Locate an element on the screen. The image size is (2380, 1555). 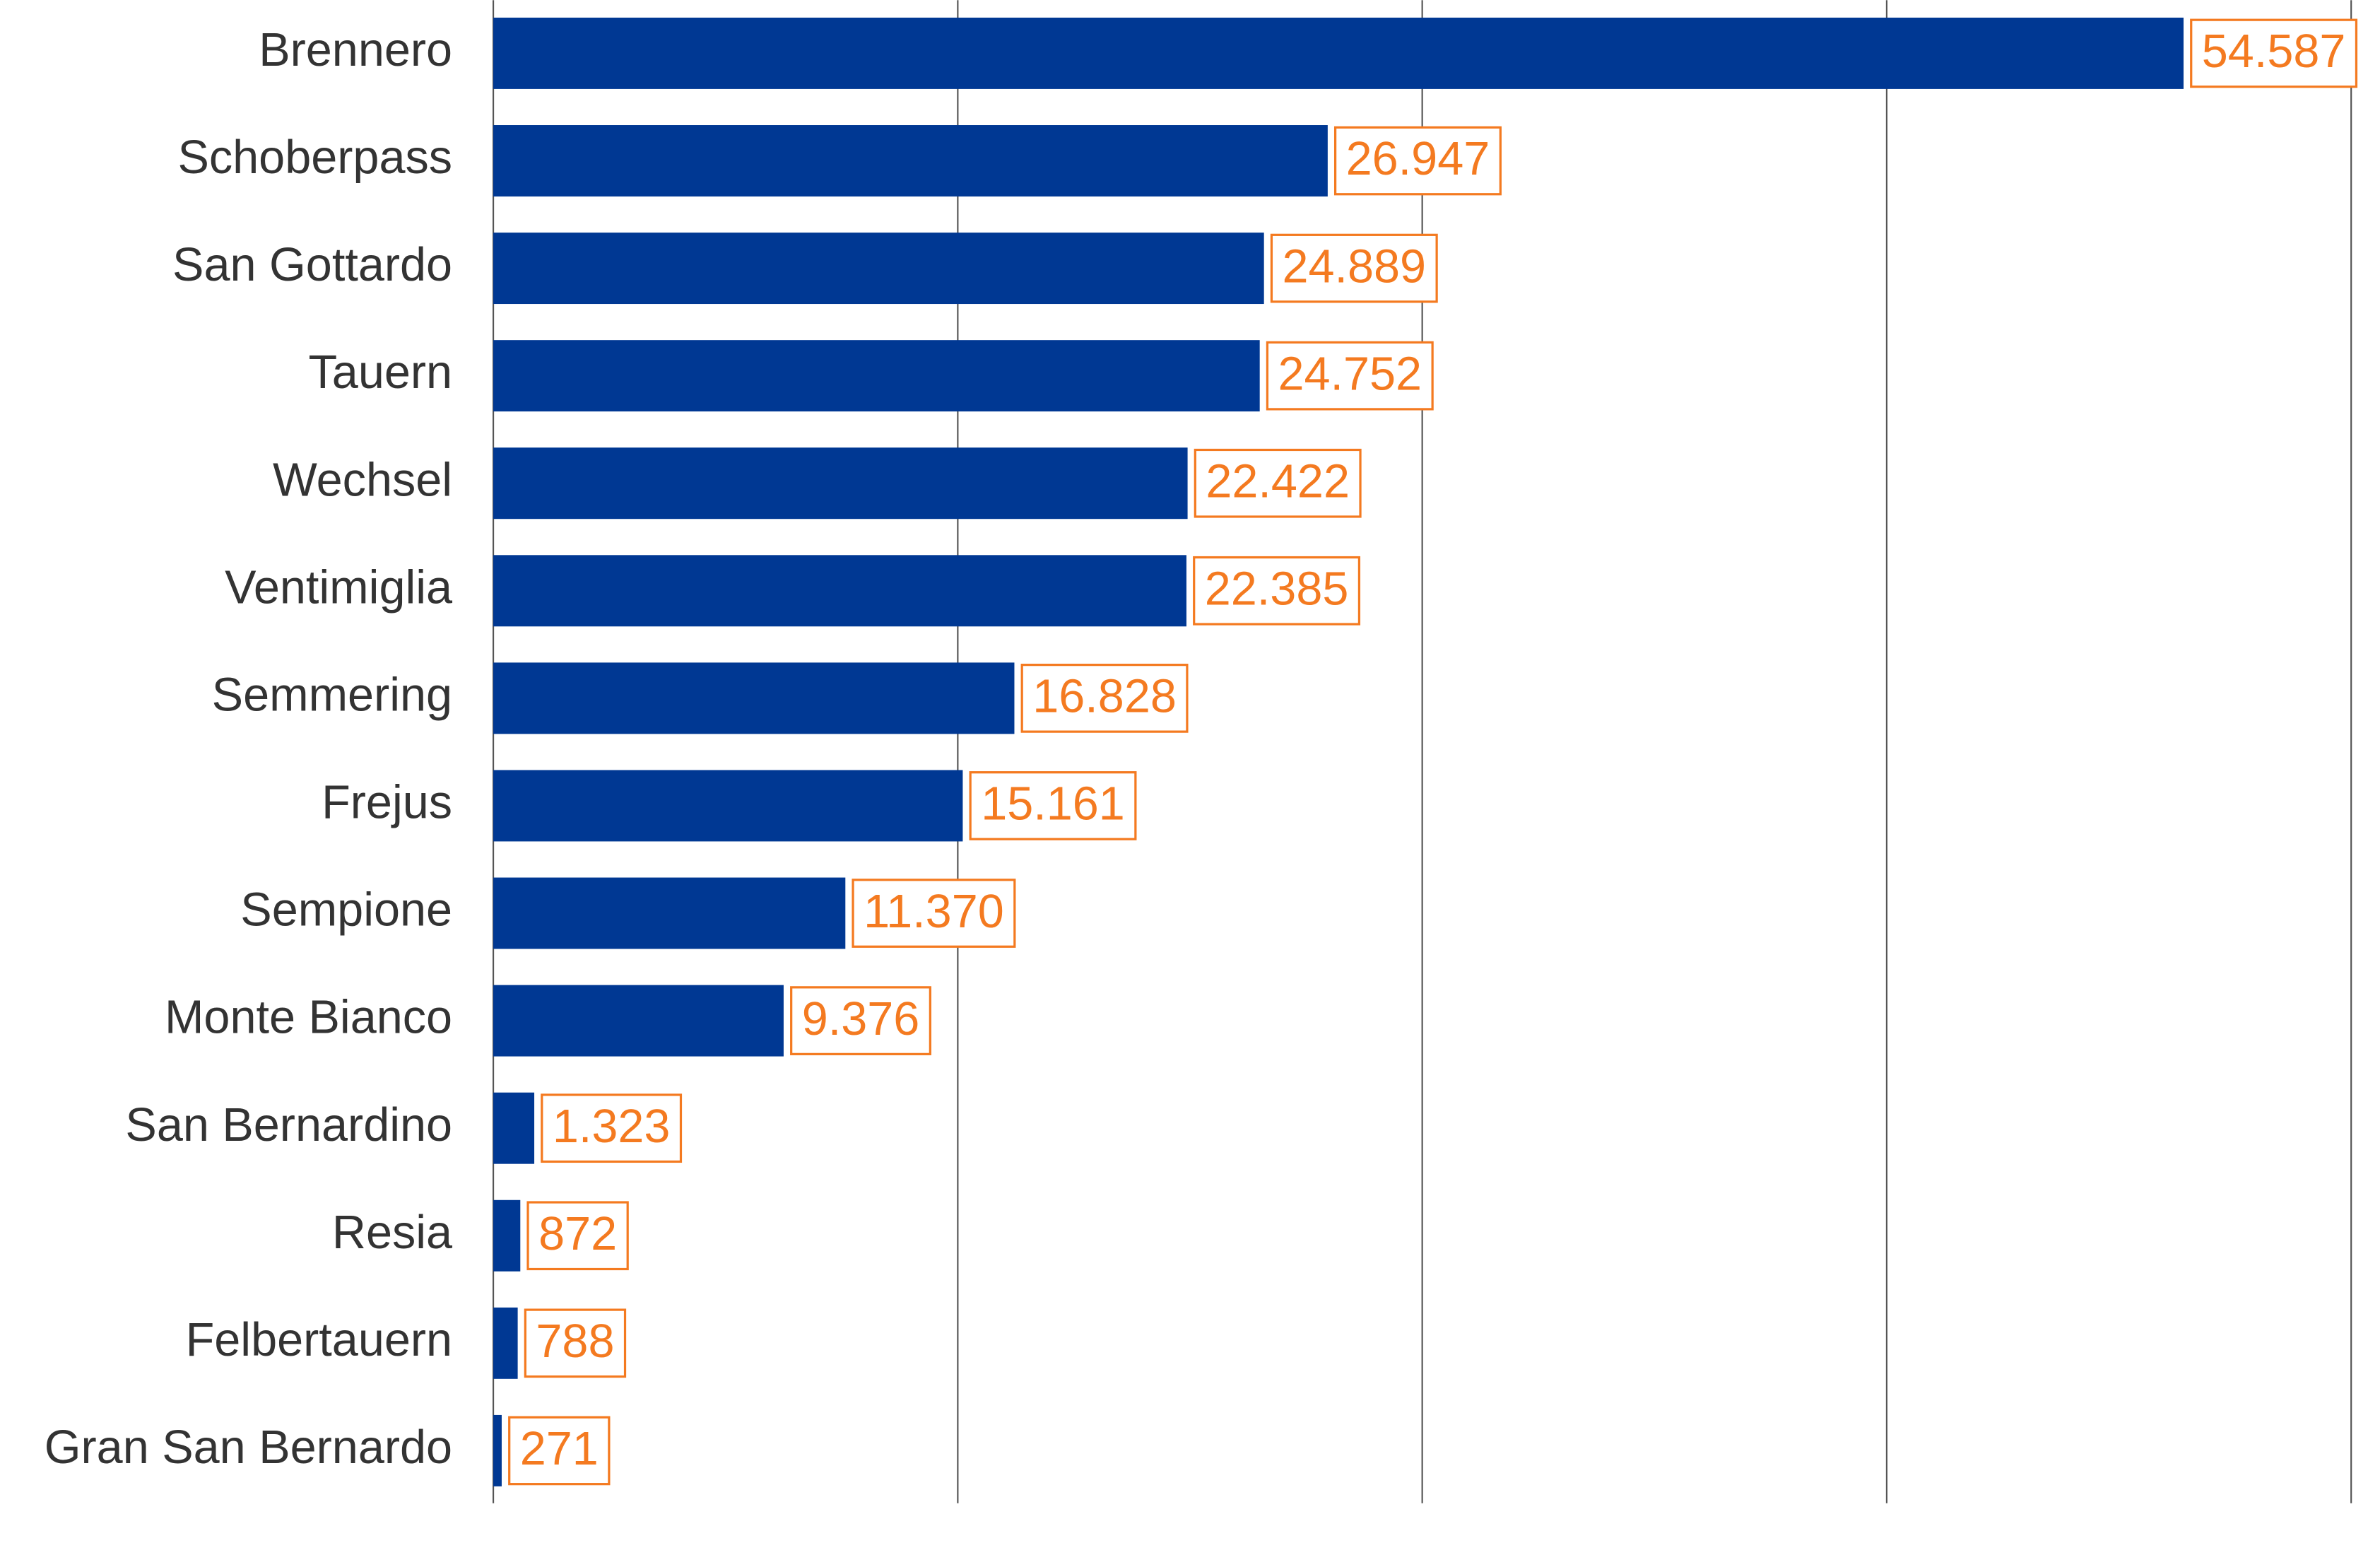
value-label: 872 is located at coordinates (577, 1234).